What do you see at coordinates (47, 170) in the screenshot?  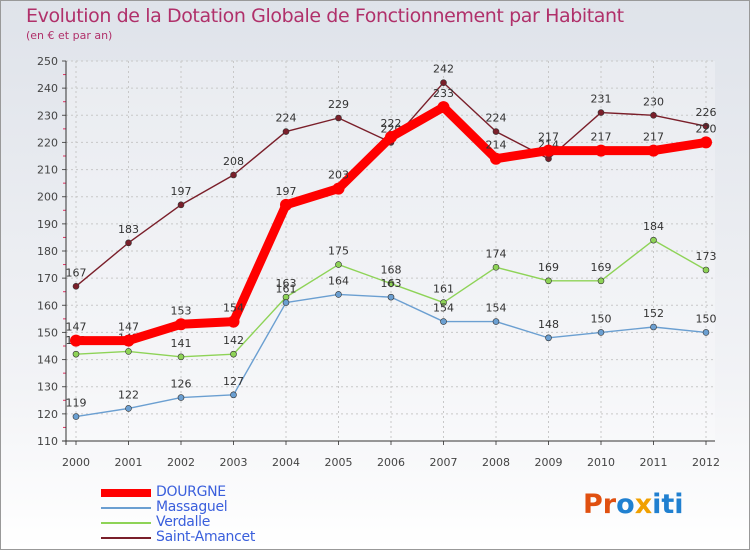 I see `y-tick-label: 210` at bounding box center [47, 170].